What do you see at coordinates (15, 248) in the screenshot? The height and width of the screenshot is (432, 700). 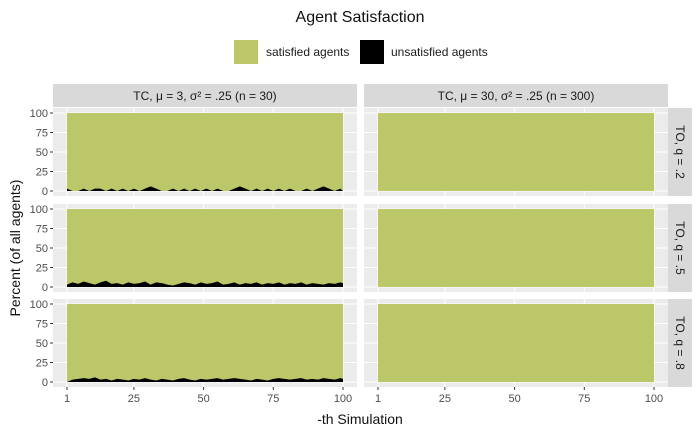 I see `y-axis-title: Percent (of all agents)` at bounding box center [15, 248].